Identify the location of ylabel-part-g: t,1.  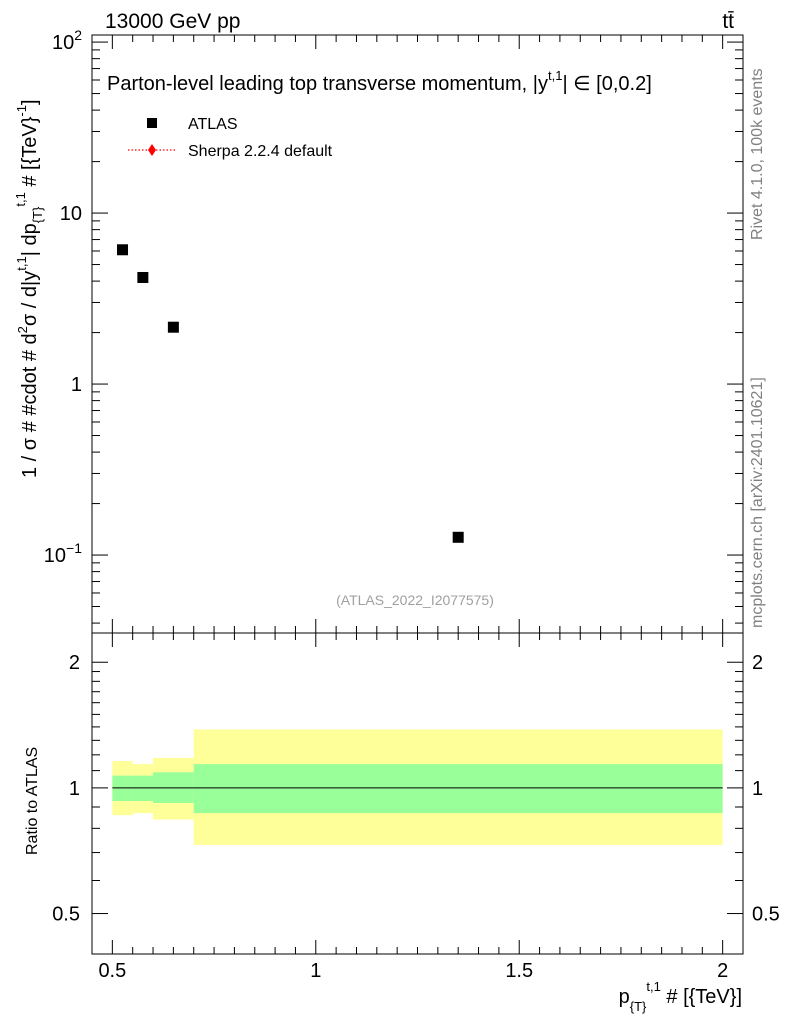
(20, 199).